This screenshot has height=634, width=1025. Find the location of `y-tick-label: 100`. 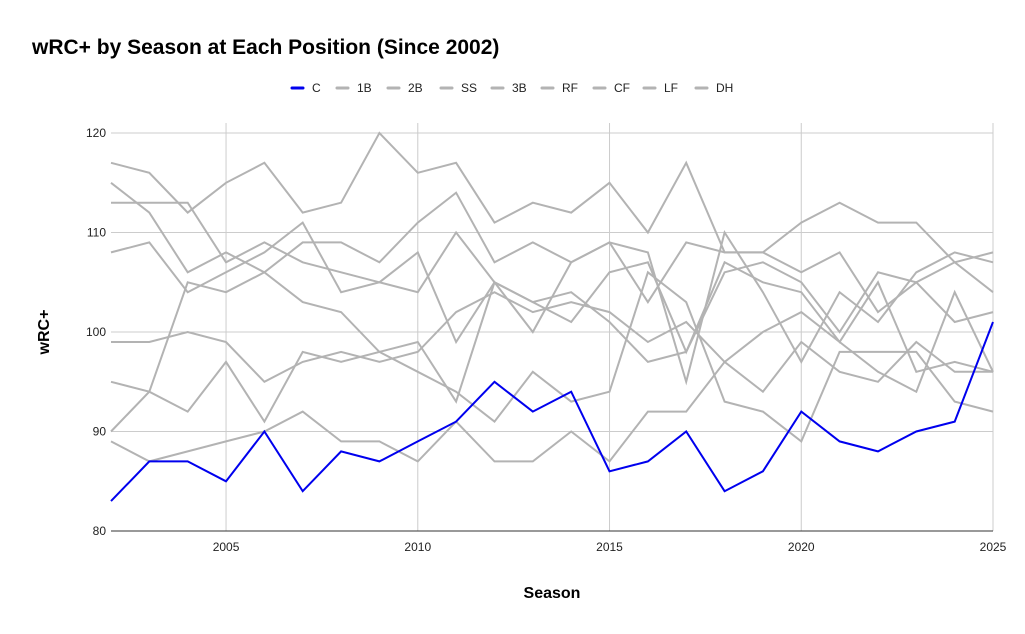

y-tick-label: 100 is located at coordinates (96, 332).